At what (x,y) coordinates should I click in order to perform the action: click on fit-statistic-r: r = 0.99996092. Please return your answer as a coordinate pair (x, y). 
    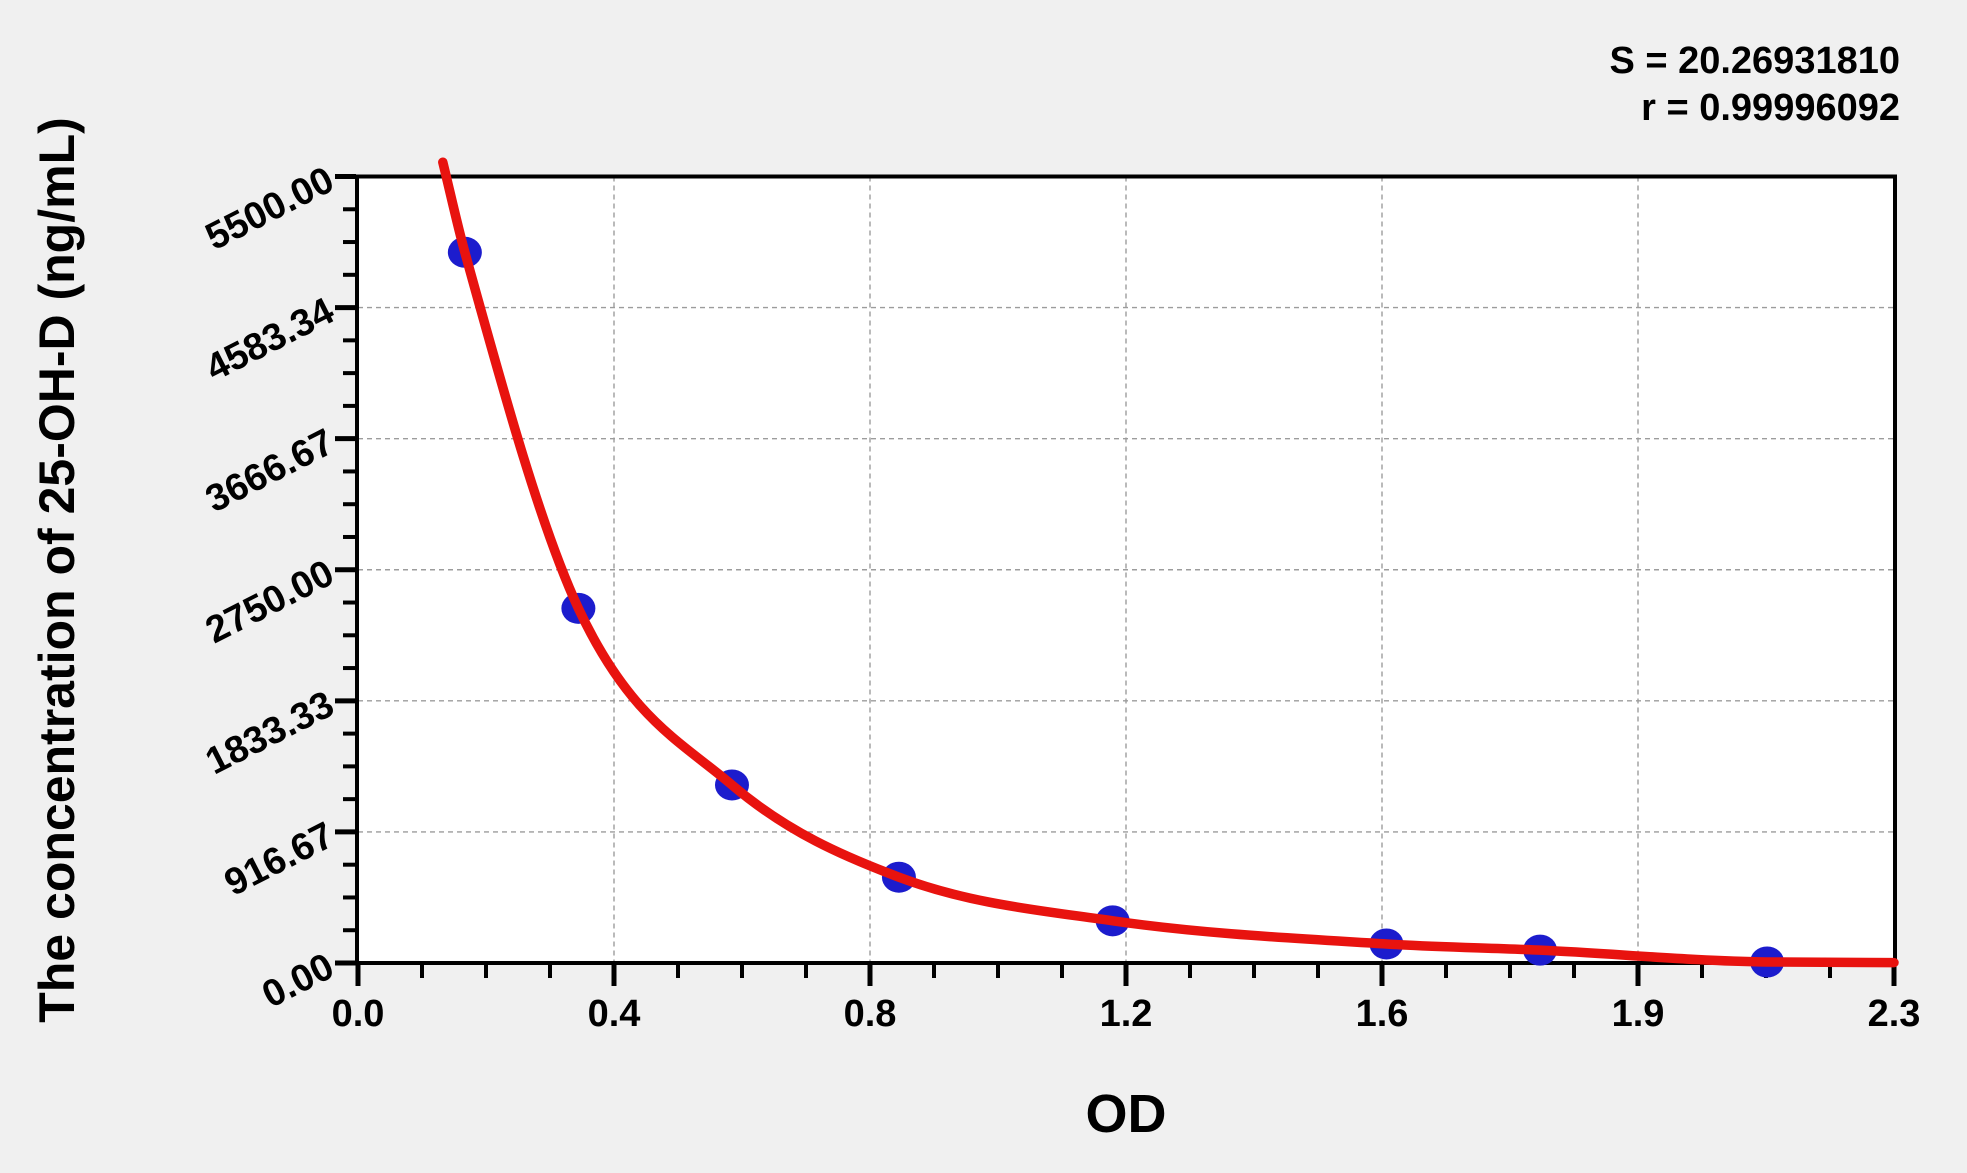
    Looking at the image, I should click on (1770, 108).